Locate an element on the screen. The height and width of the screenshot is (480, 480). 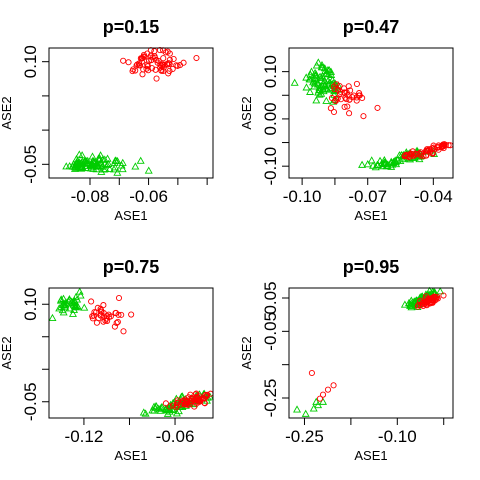
panel-title: p=0.15 is located at coordinates (131, 27).